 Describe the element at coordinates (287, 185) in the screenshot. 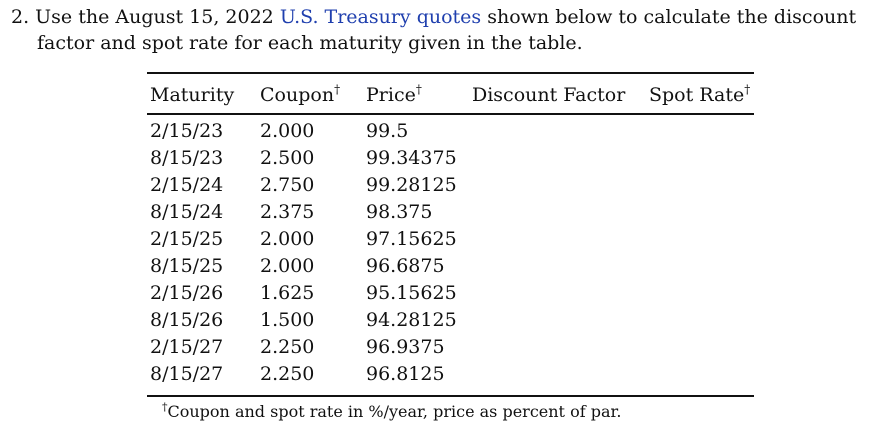

I see `cell-coupon: 2.750` at that location.